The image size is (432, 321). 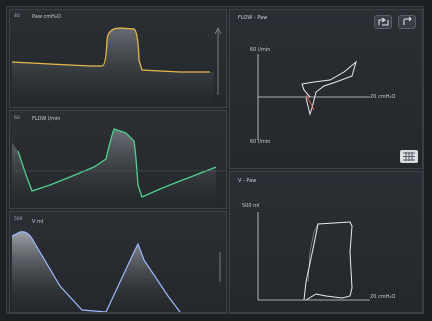 I want to click on flow-pressure-loop, so click(x=313, y=97).